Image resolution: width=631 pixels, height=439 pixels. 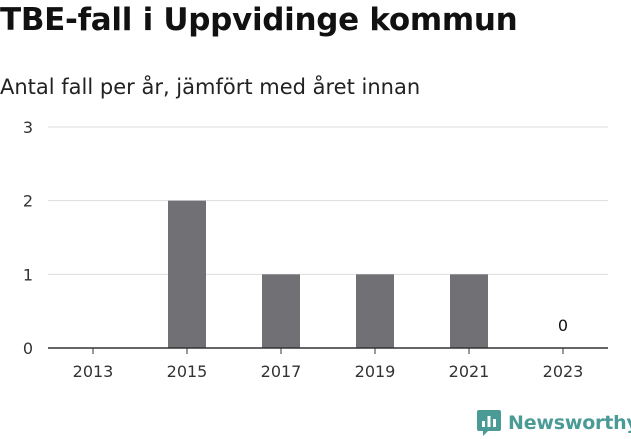 What do you see at coordinates (569, 423) in the screenshot?
I see `newsworthy-logo-text: Newsworthy` at bounding box center [569, 423].